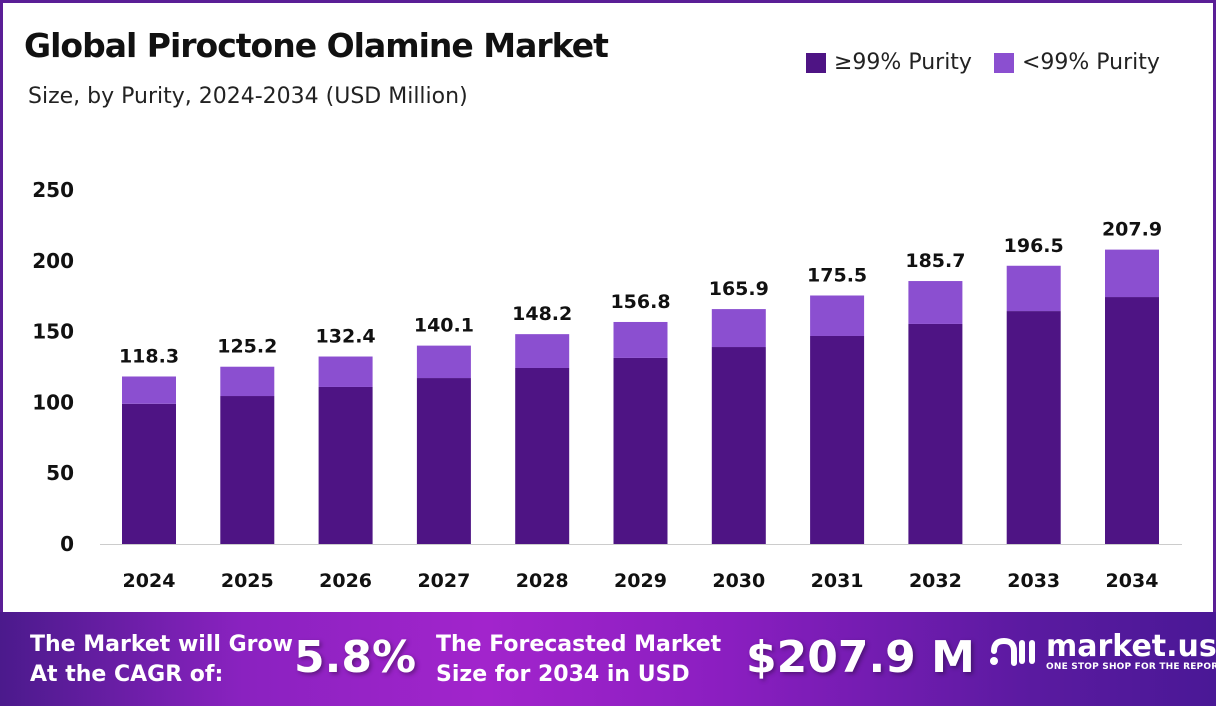  What do you see at coordinates (247, 347) in the screenshot?
I see `data-label: 125.2` at bounding box center [247, 347].